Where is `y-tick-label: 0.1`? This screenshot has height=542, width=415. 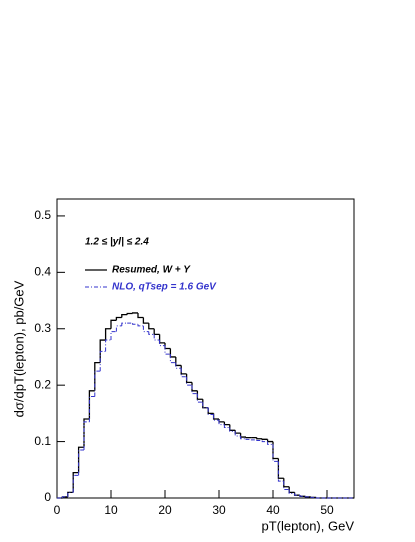 y-tick-label: 0.1 is located at coordinates (42, 441).